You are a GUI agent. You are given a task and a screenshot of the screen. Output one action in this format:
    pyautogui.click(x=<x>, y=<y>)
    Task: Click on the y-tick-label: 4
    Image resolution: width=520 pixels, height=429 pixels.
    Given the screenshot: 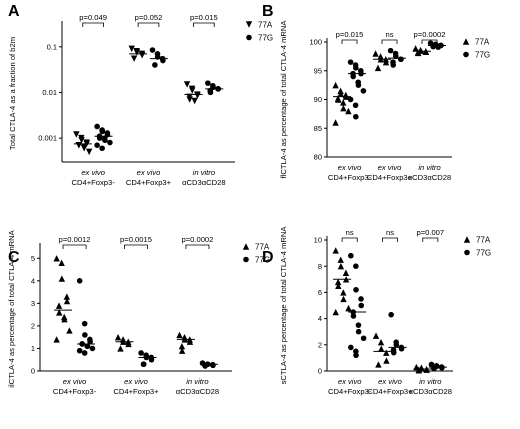 What is the action you would take?
    pyautogui.click(x=33, y=280)
    